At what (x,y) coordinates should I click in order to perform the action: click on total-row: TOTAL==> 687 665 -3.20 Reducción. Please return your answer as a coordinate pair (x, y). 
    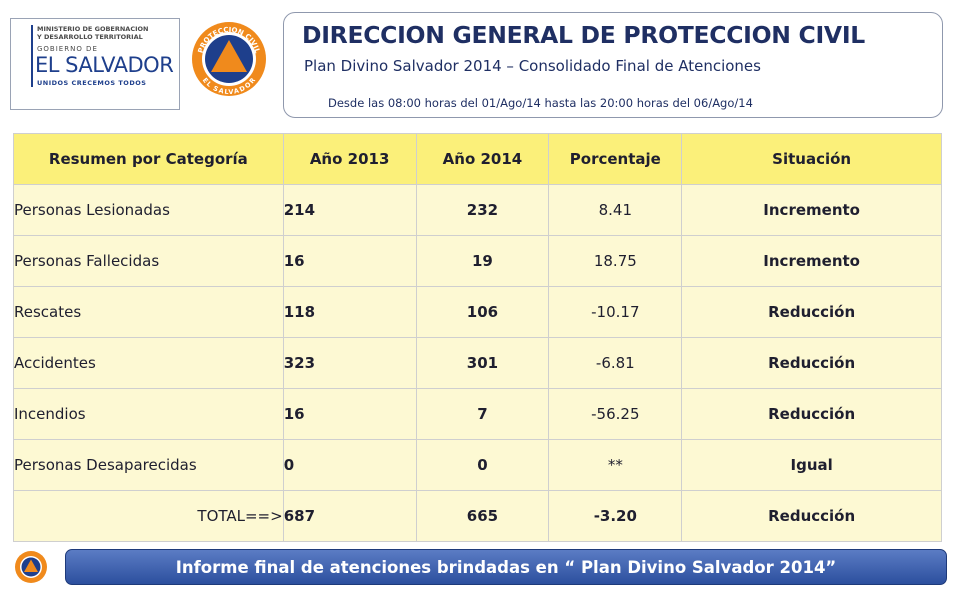
    Looking at the image, I should click on (477, 516).